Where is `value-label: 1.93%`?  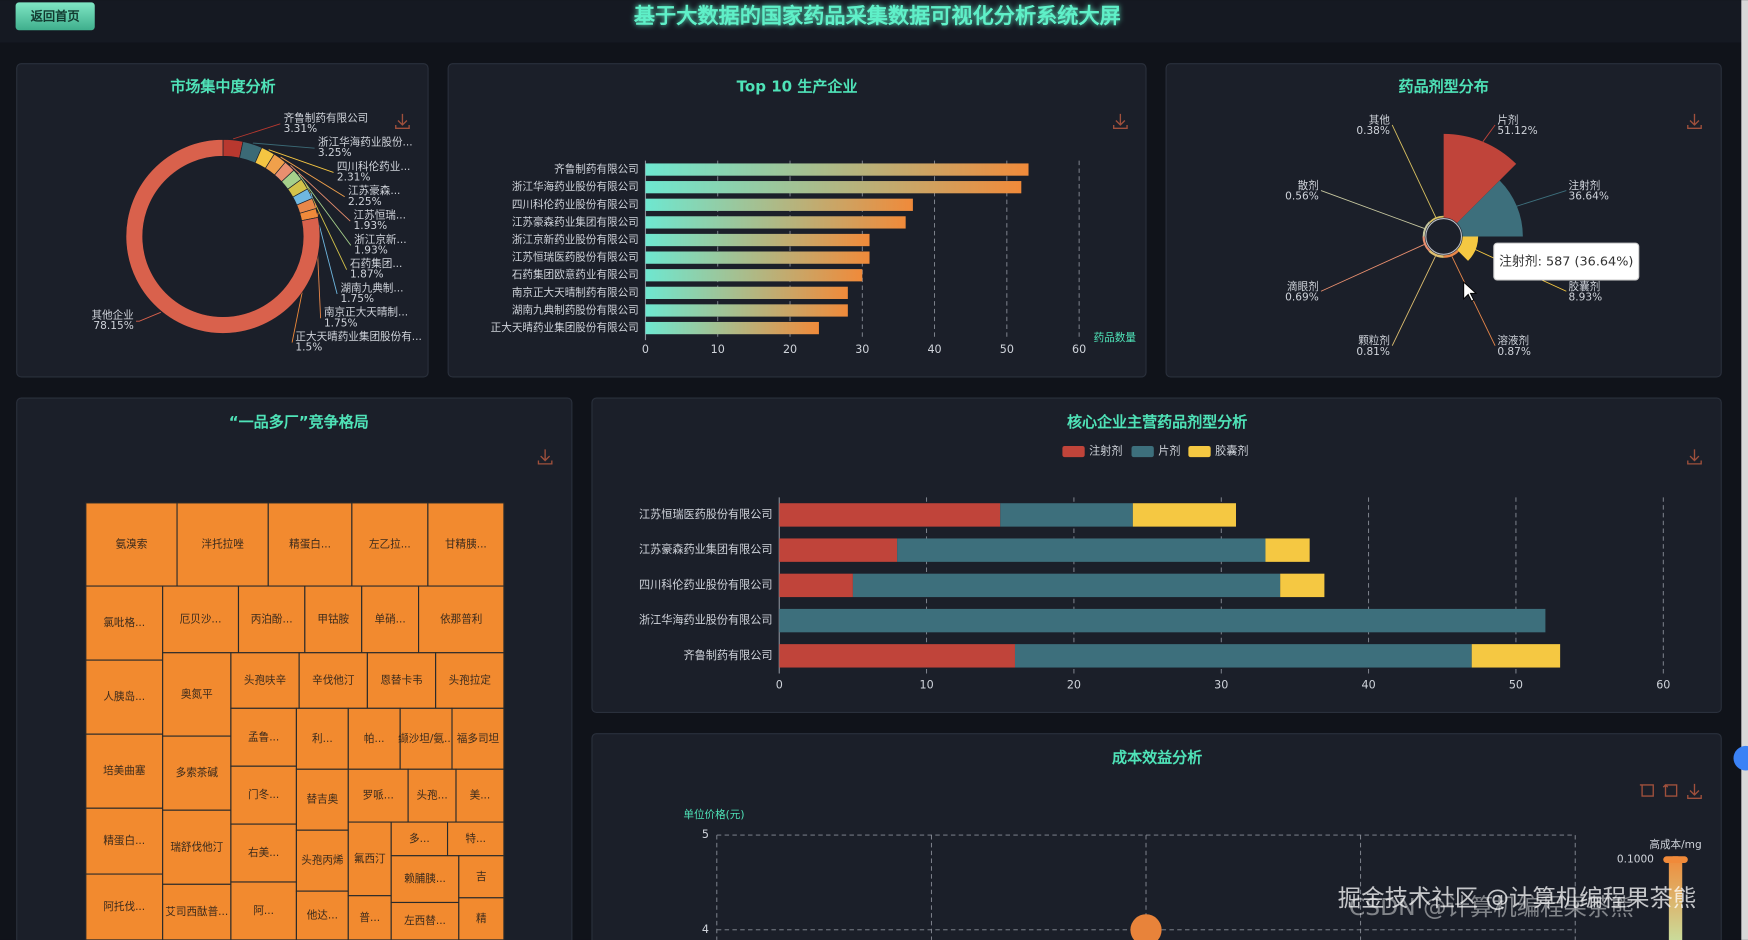 value-label: 1.93% is located at coordinates (371, 226).